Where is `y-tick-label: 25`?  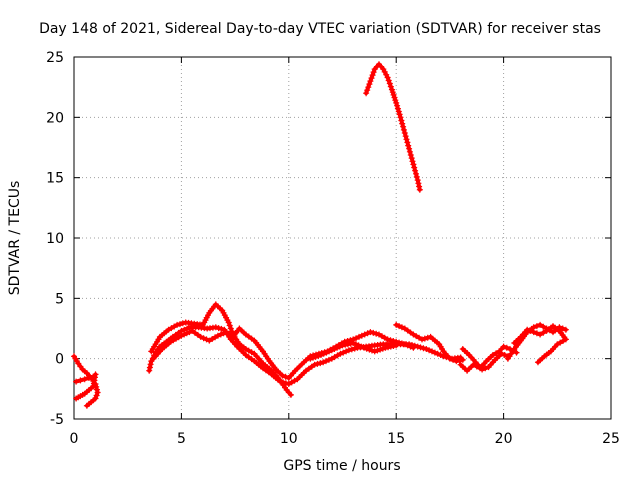 y-tick-label: 25 is located at coordinates (55, 58).